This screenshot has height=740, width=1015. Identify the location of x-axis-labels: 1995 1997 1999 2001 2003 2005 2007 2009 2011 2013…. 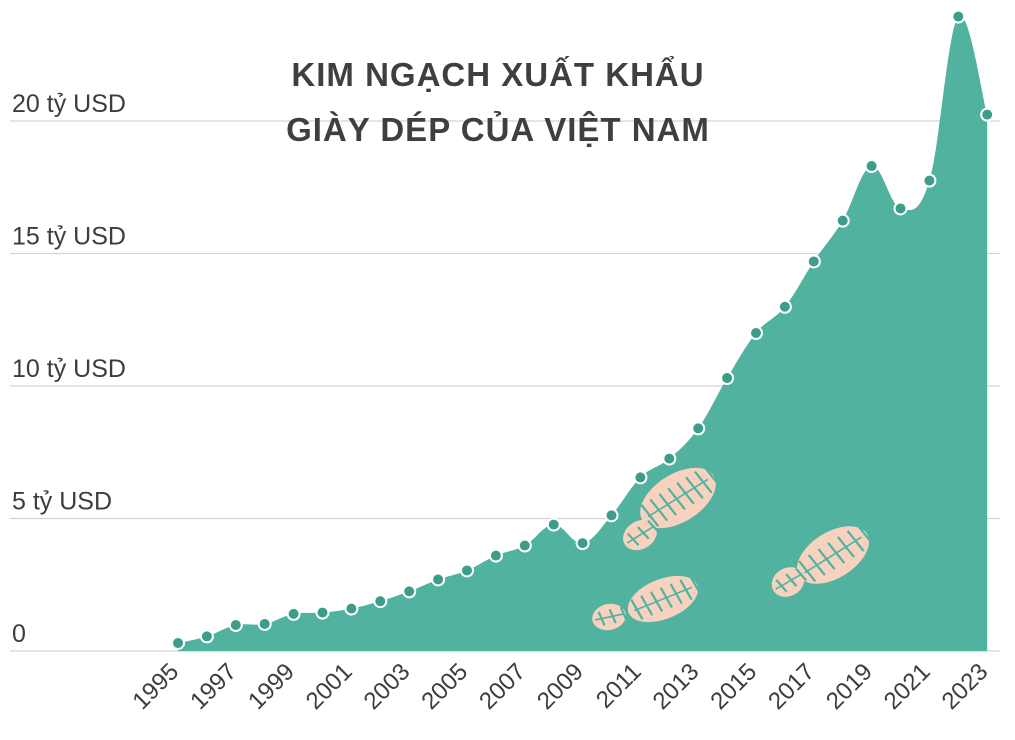
(560, 686).